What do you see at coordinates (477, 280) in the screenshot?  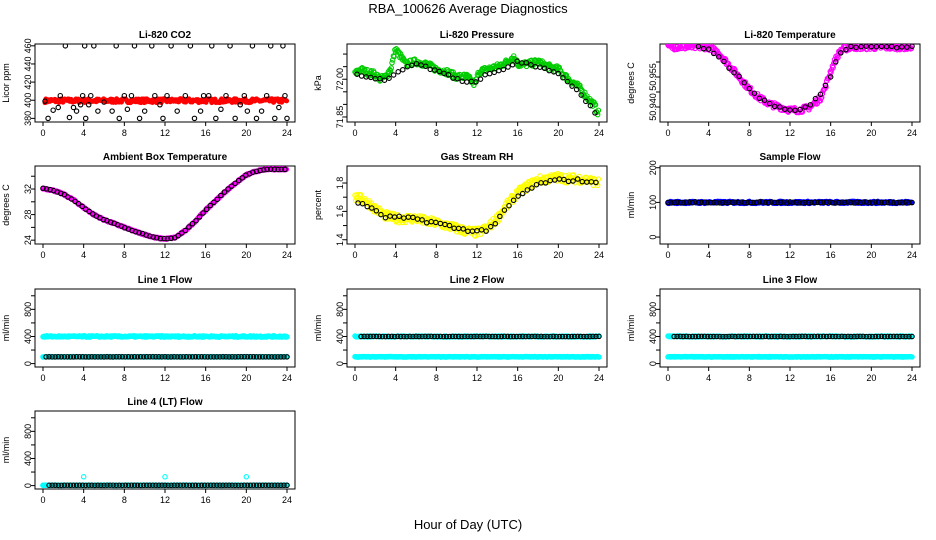 I see `panel-title: Line 2 Flow` at bounding box center [477, 280].